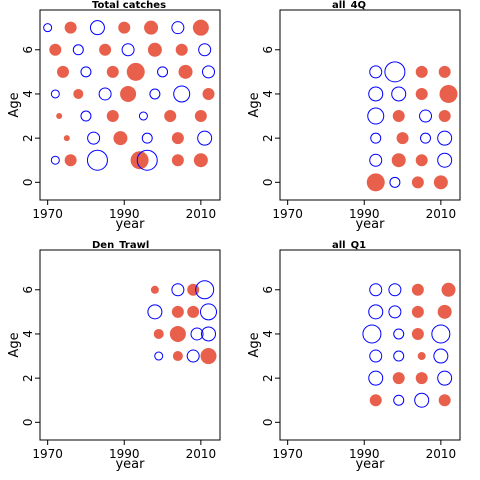 The image size is (480, 480). Describe the element at coordinates (28, 334) in the screenshot. I see `y-tick-label: 4` at that location.